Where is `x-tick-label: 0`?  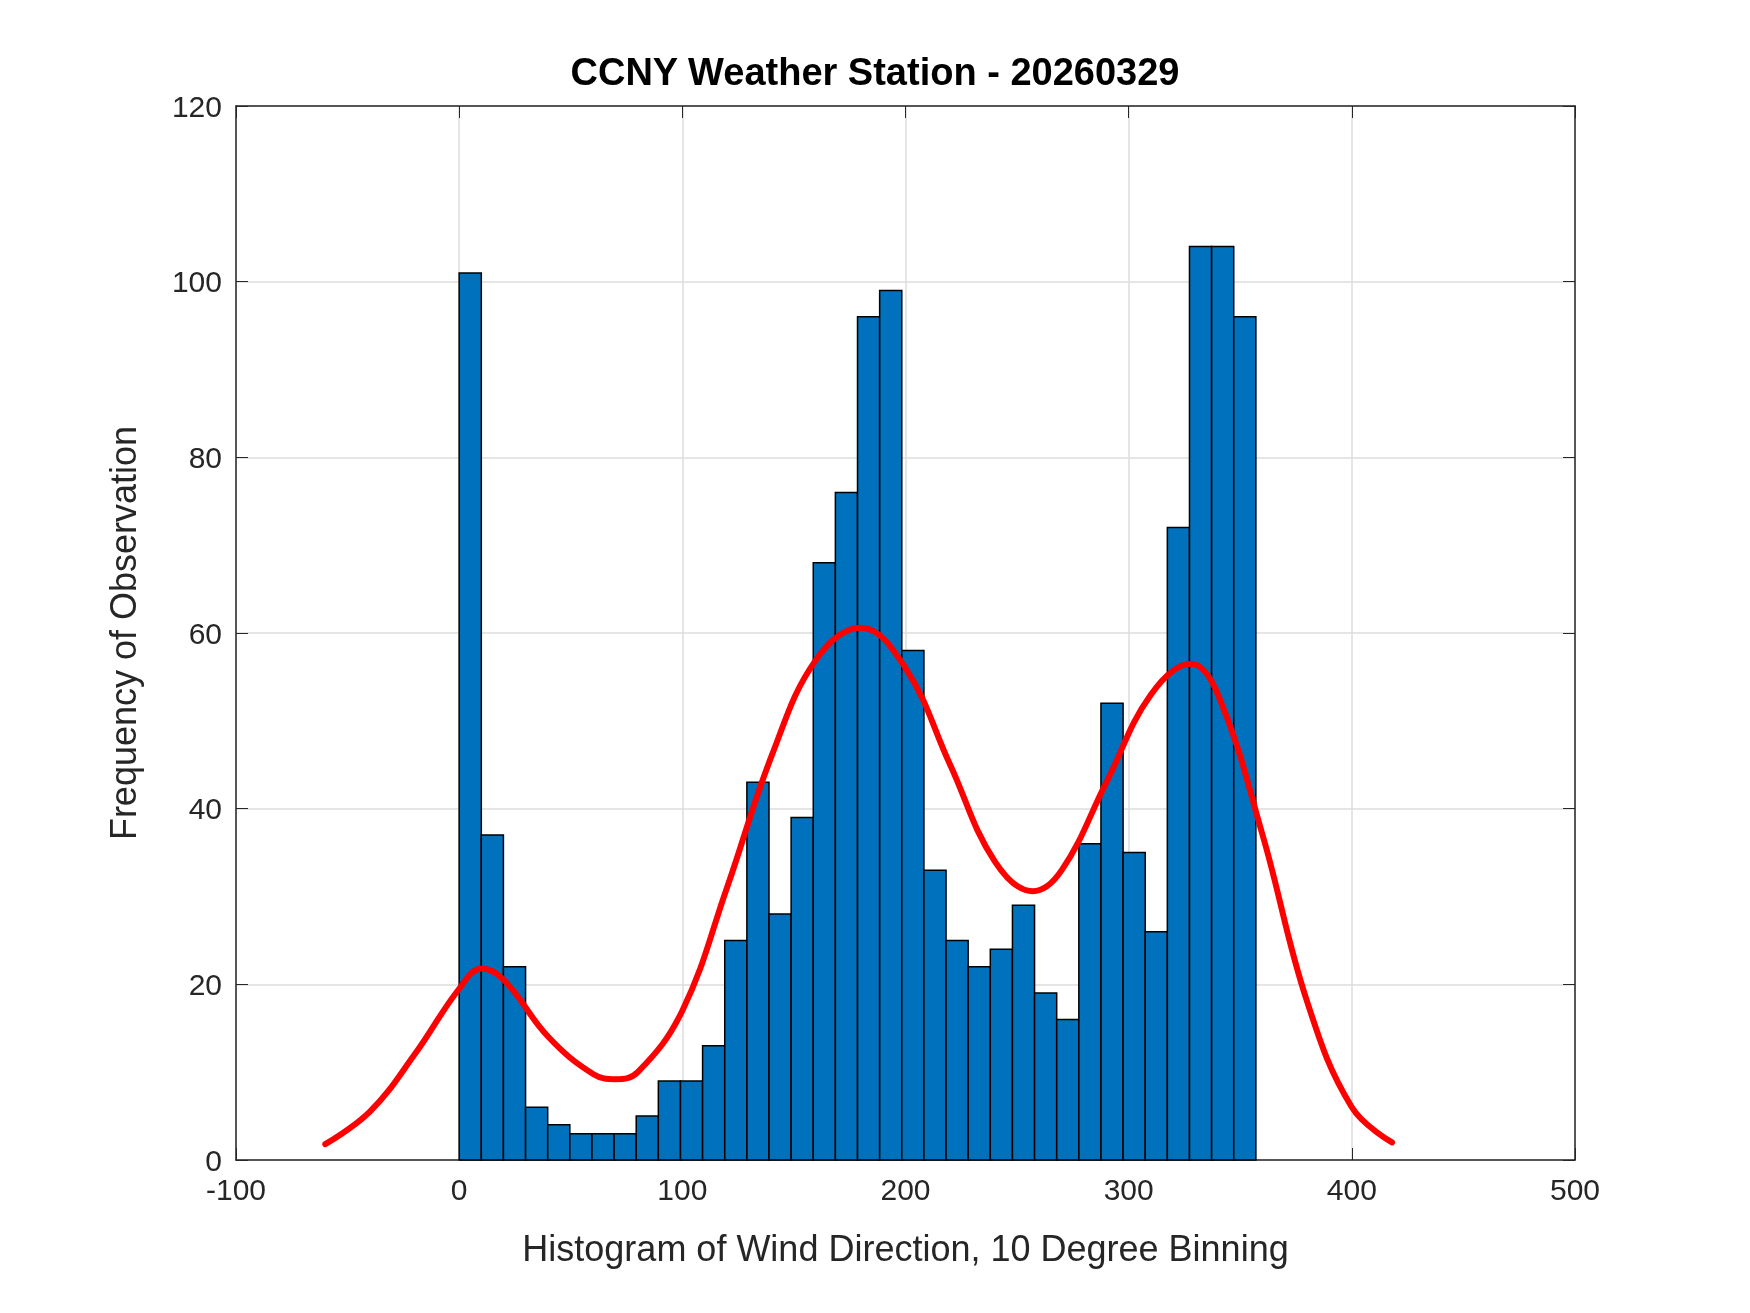 x-tick-label: 0 is located at coordinates (459, 1189).